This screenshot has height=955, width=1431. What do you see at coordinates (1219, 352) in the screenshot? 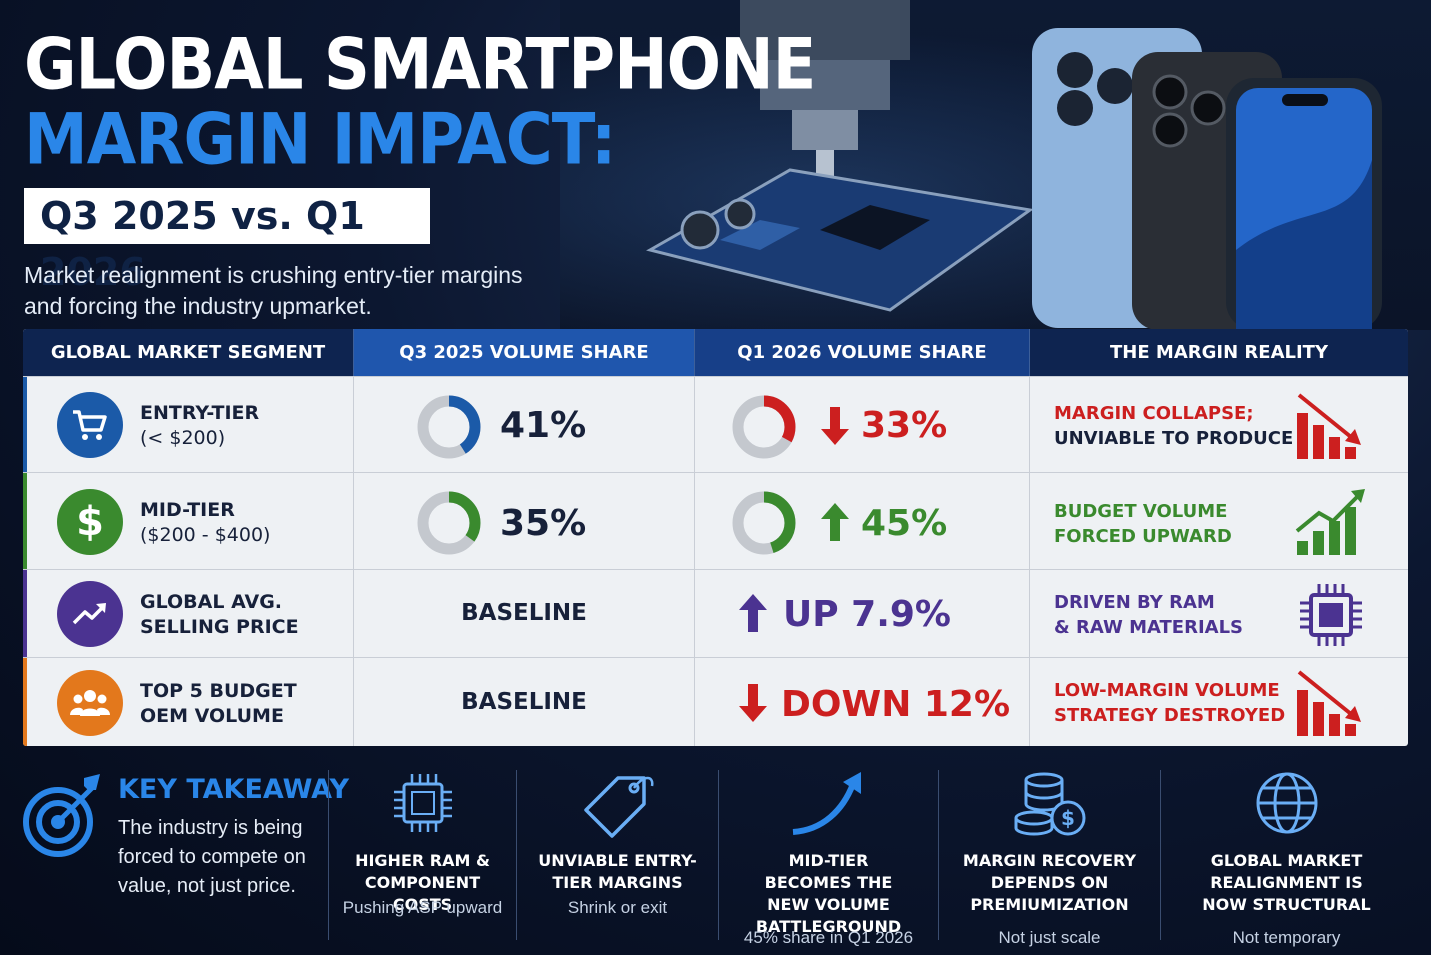
I see `column-header-reality: THE MARGIN REALITY` at bounding box center [1219, 352].